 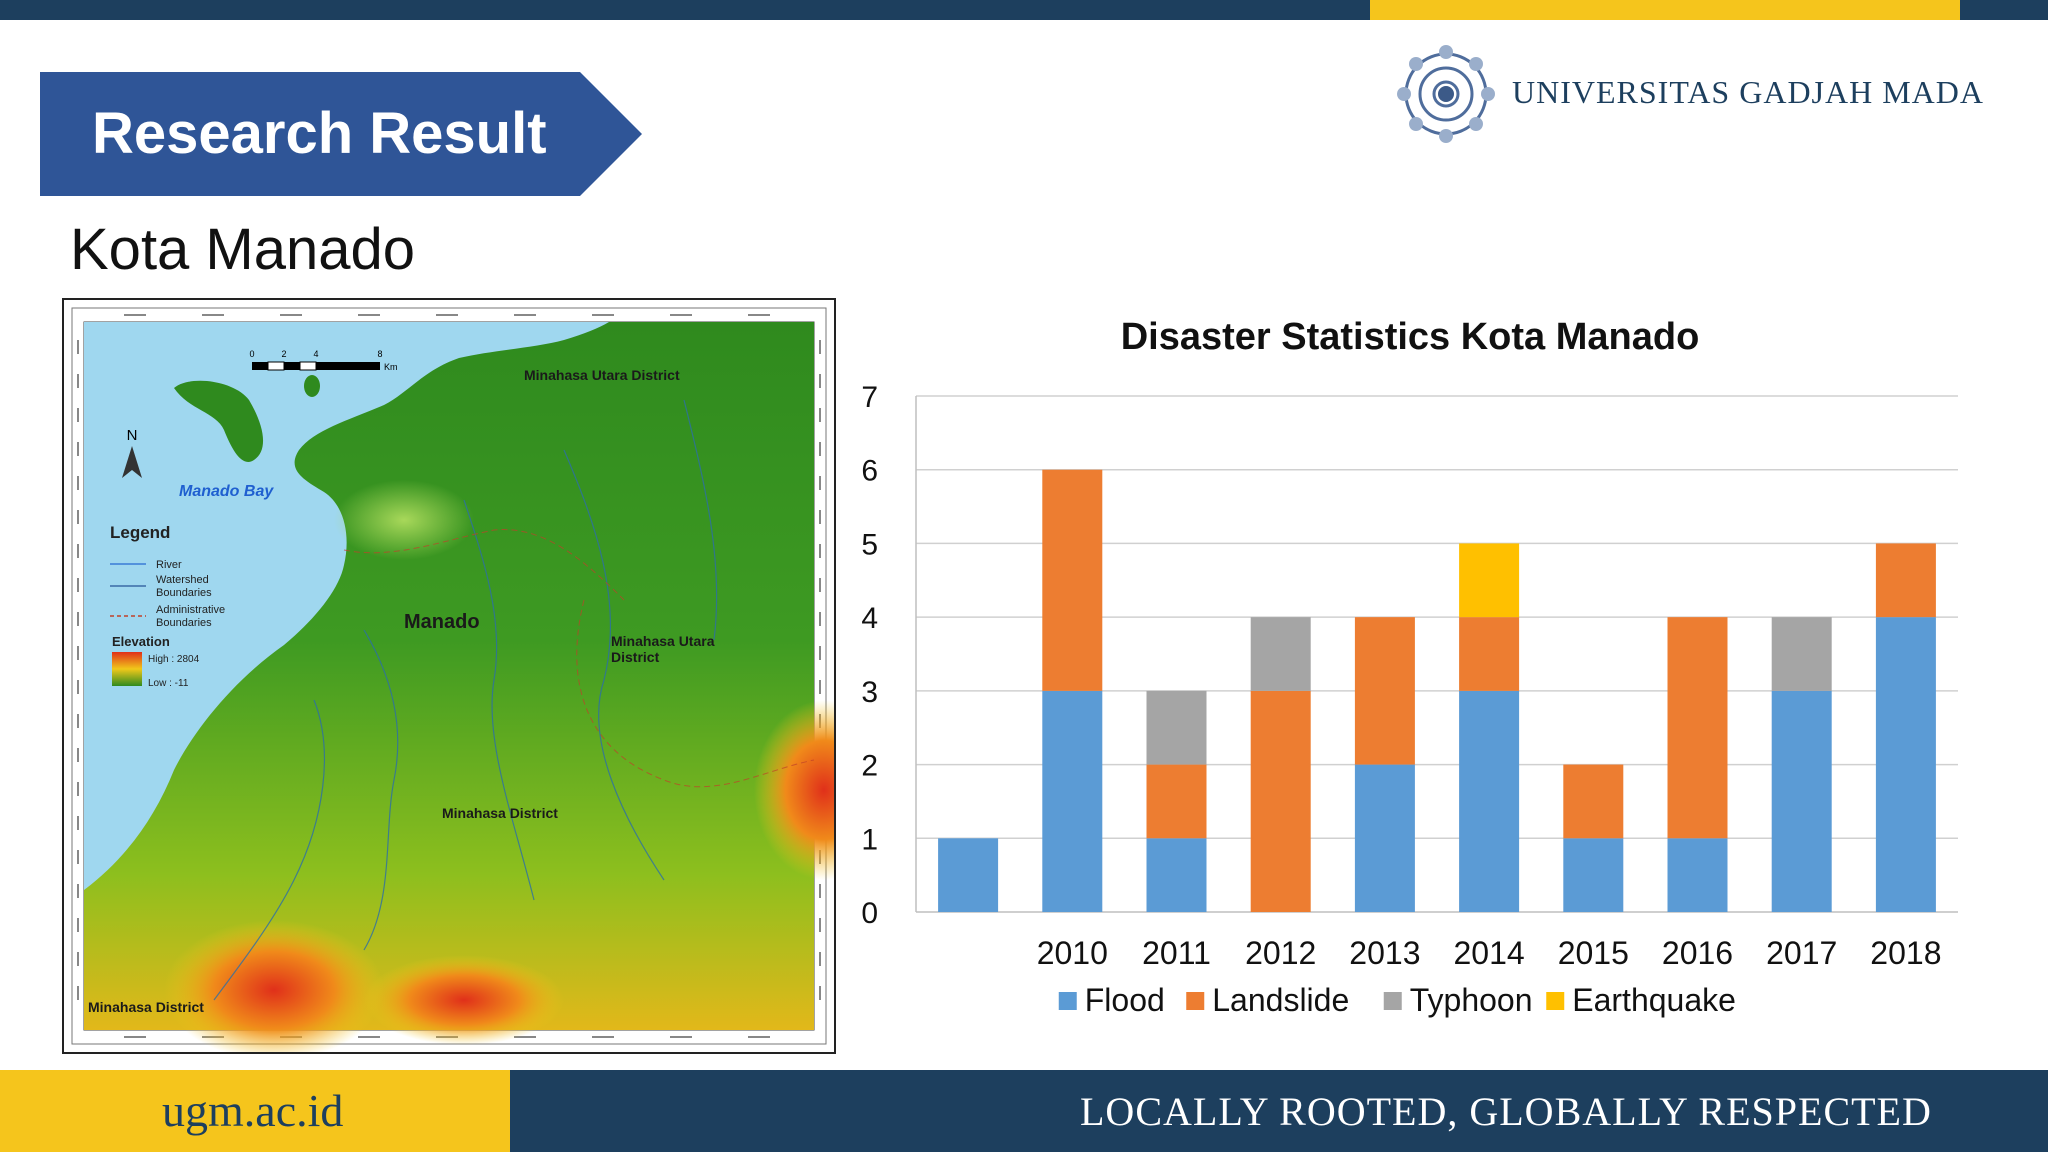 What do you see at coordinates (1280, 953) in the screenshot?
I see `x-tick-label: 2012` at bounding box center [1280, 953].